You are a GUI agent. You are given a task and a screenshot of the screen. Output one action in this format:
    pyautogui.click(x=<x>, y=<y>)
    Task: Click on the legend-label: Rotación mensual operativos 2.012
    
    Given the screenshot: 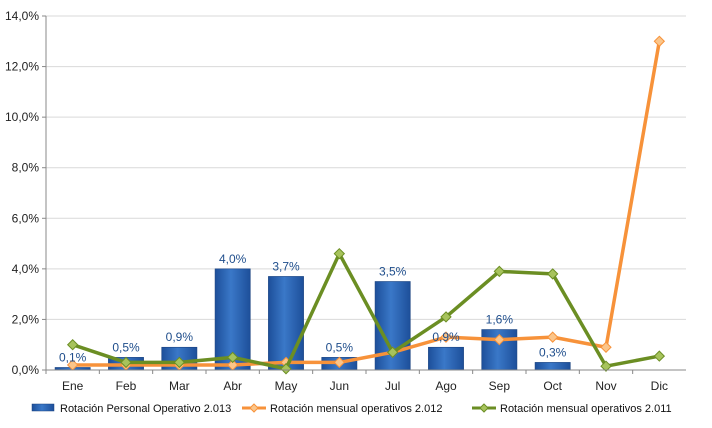 What is the action you would take?
    pyautogui.click(x=356, y=409)
    